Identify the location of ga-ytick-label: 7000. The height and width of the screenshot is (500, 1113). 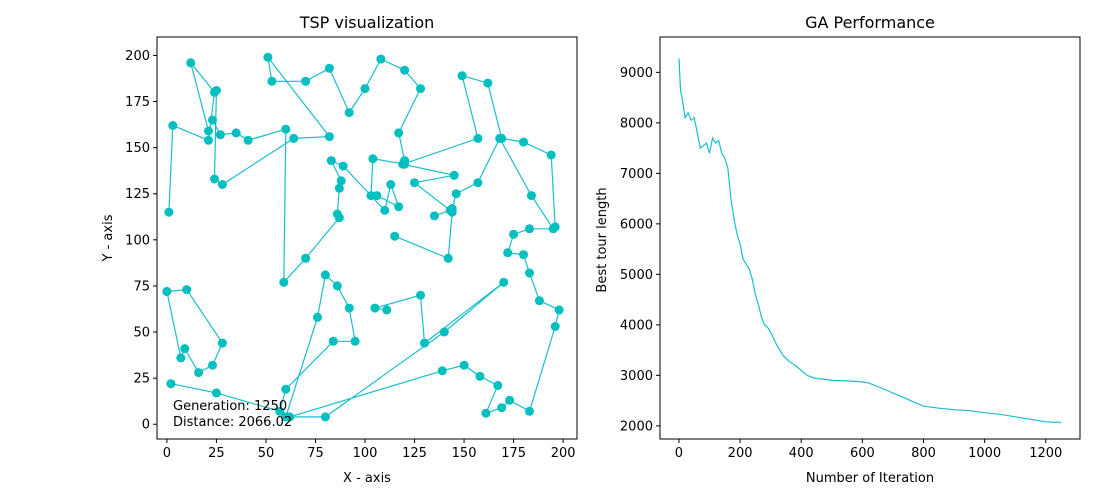
(636, 174).